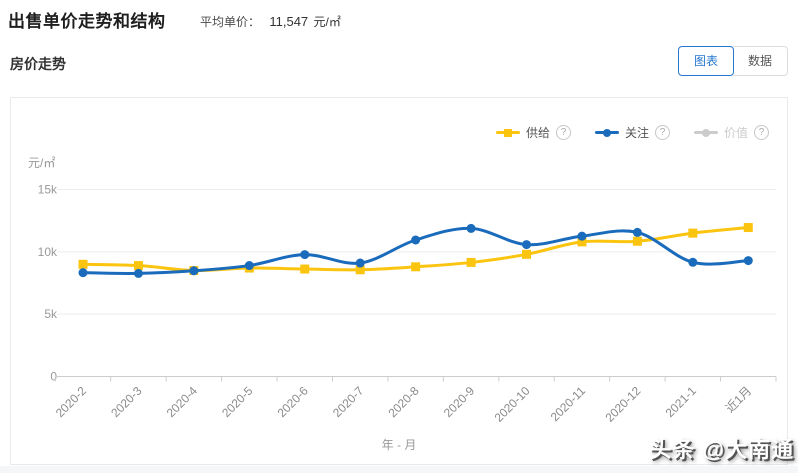  What do you see at coordinates (606, 133) in the screenshot?
I see `attention-line-marker-icon` at bounding box center [606, 133].